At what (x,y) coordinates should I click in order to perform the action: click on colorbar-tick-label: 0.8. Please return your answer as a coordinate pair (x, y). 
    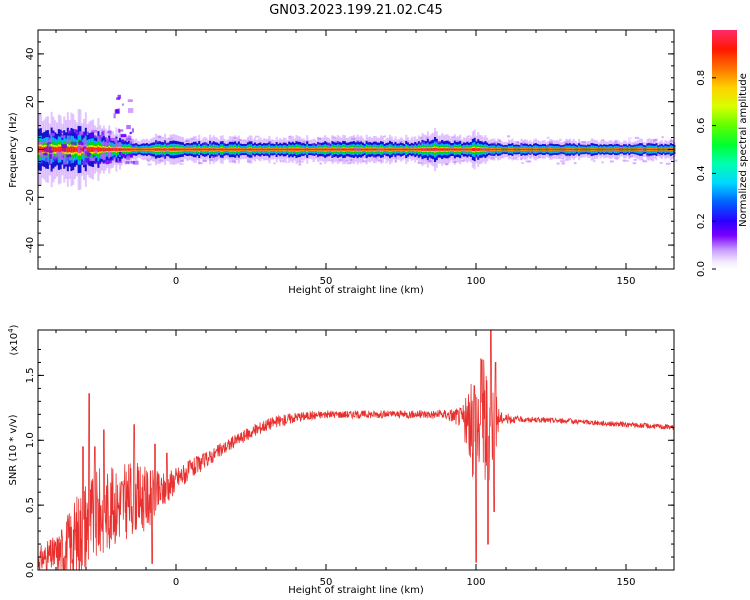
    Looking at the image, I should click on (701, 78).